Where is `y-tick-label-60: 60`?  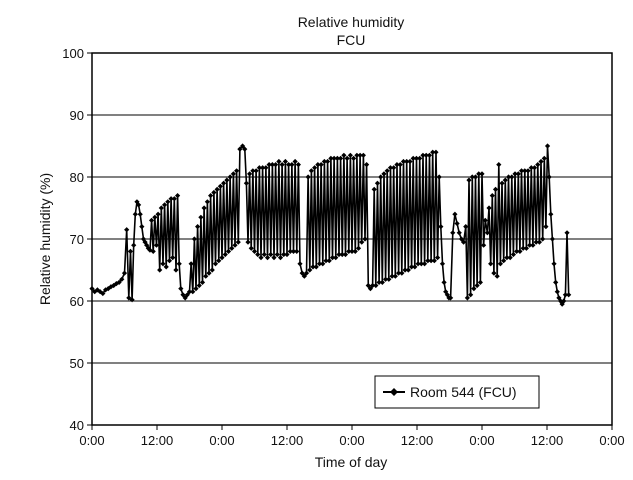
y-tick-label-60: 60 is located at coordinates (77, 301).